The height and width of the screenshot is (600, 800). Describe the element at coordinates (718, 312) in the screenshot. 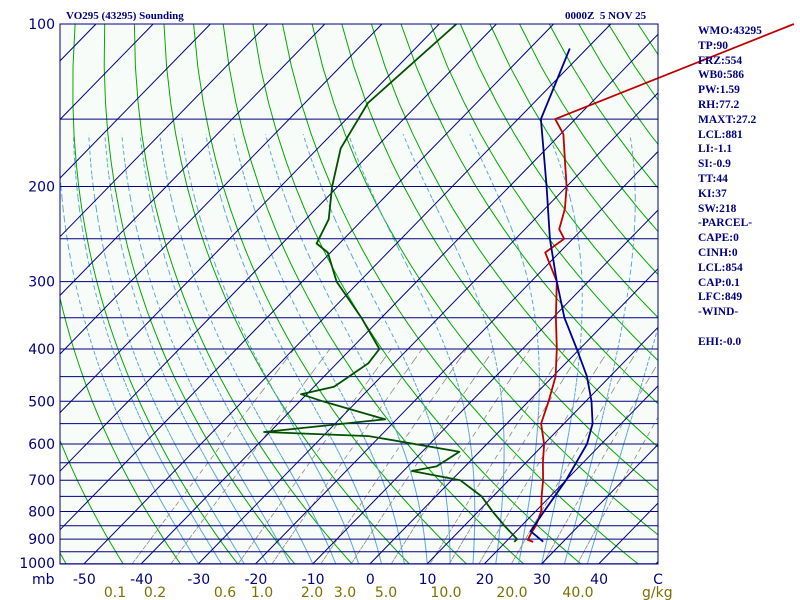

I see `stat-item: -WIND-` at that location.